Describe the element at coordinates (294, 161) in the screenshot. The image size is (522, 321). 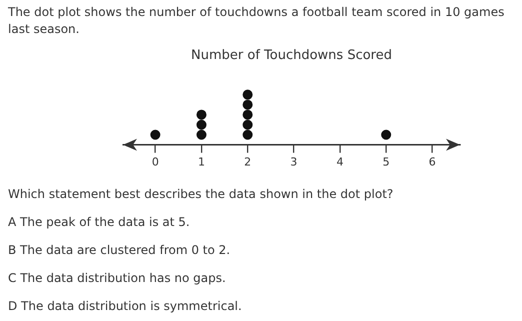
I see `x-tick-label: 3` at that location.